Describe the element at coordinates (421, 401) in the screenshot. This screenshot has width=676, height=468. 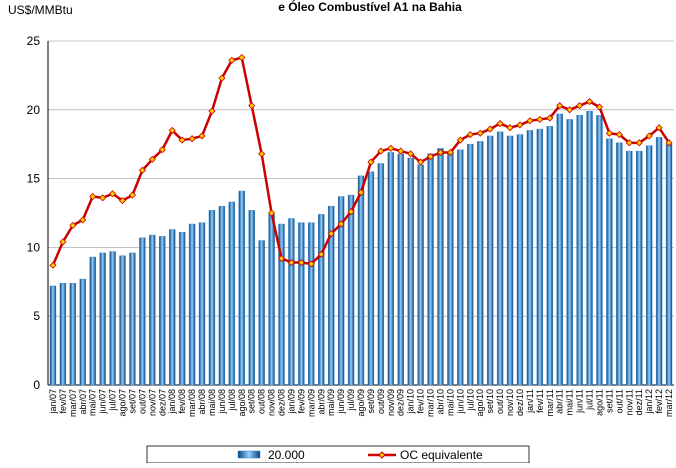
I see `x-tick-label: fev/10` at that location.